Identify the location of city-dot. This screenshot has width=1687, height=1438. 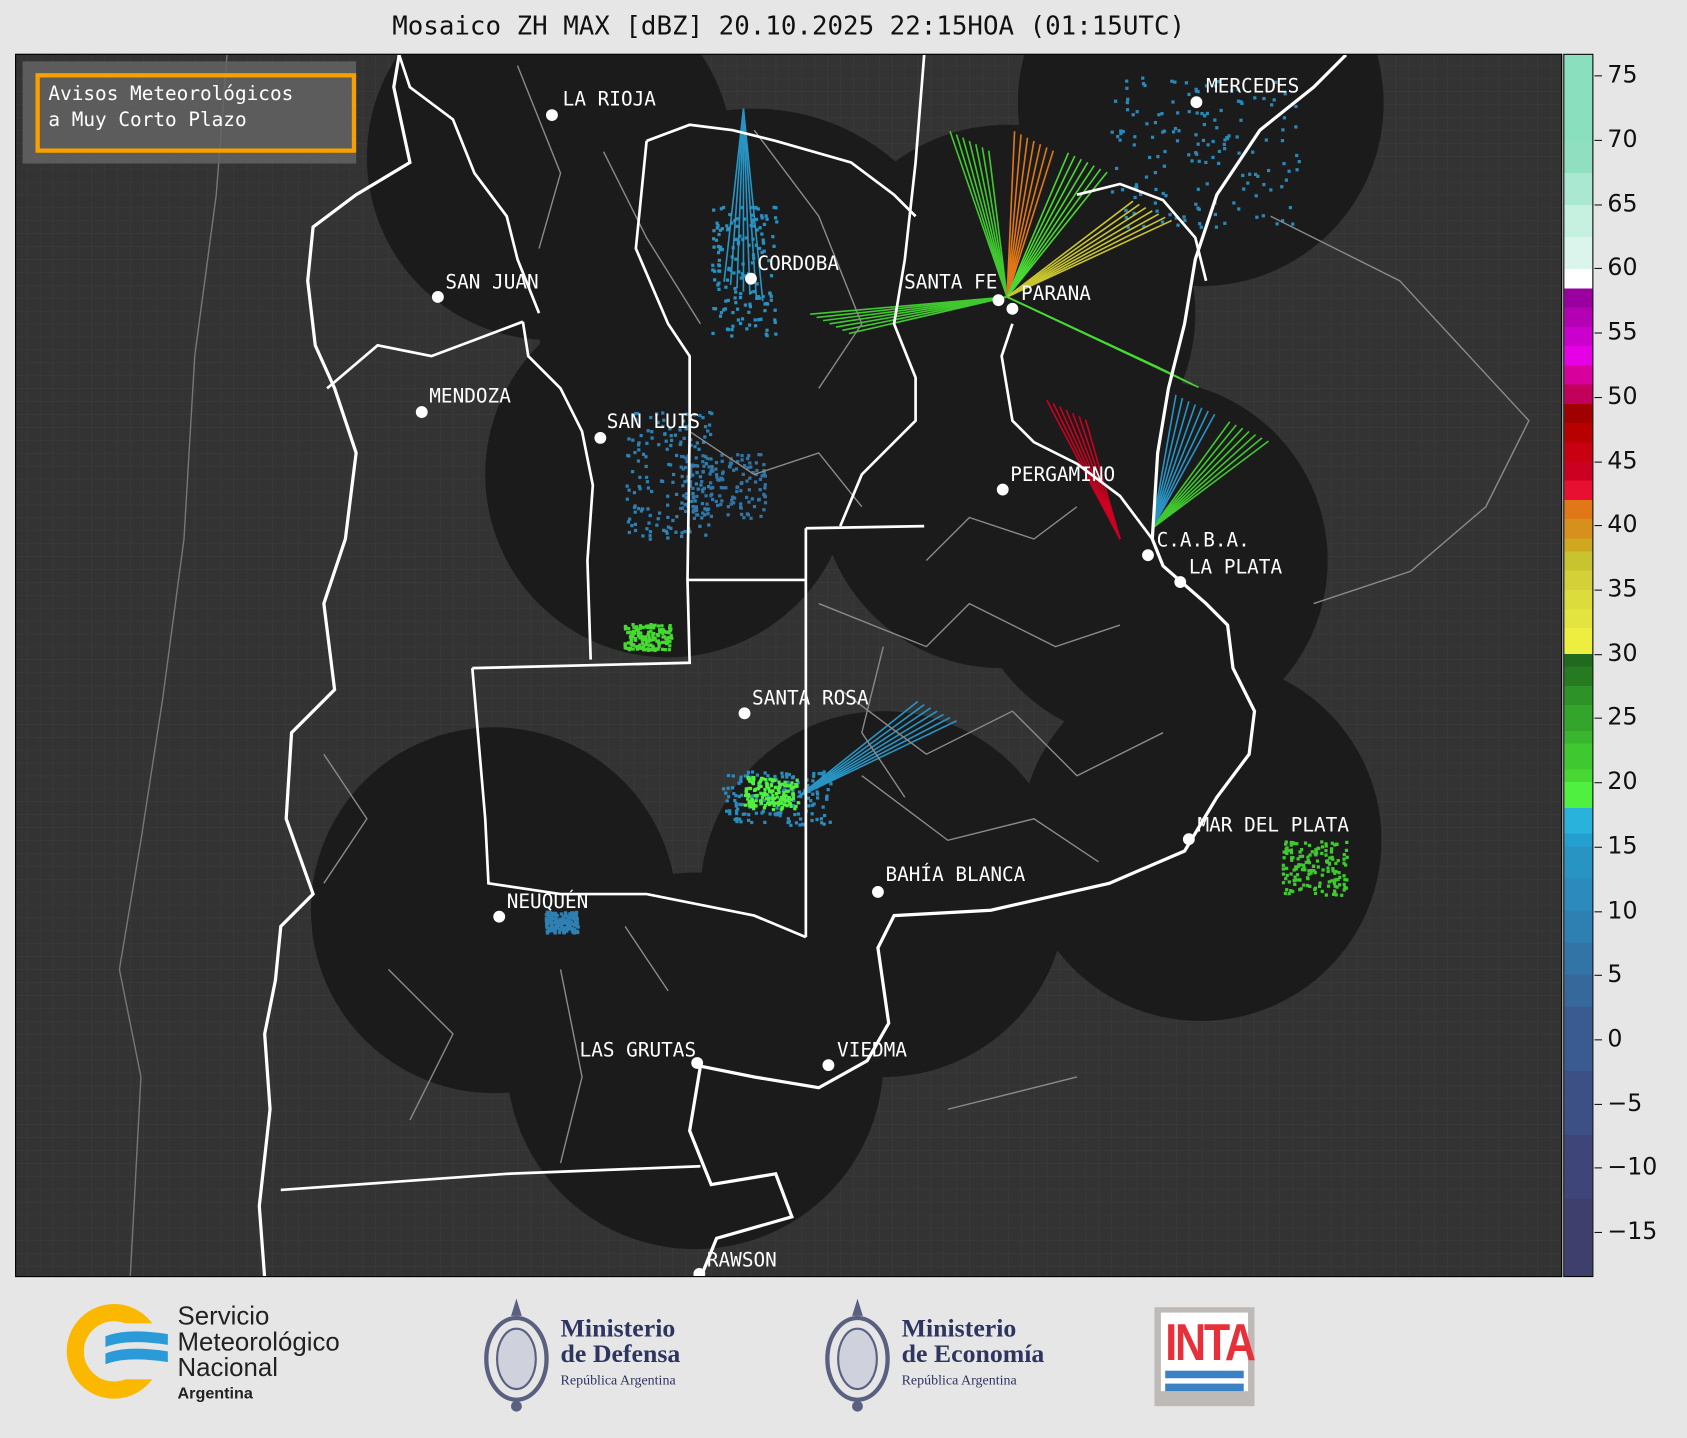
(552, 115).